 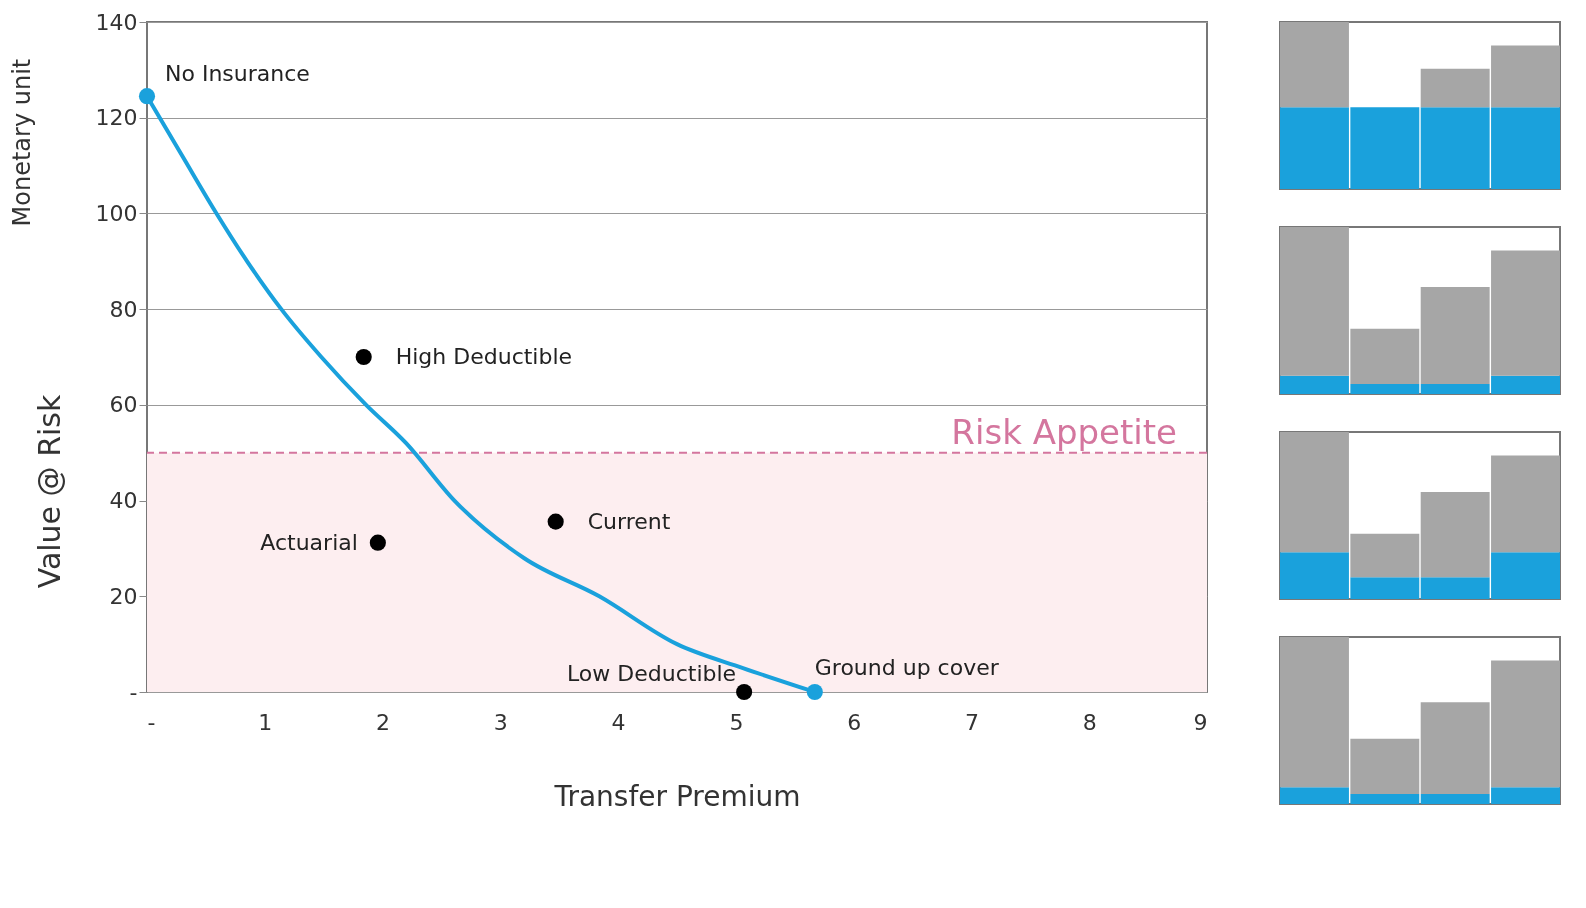 What do you see at coordinates (123, 405) in the screenshot?
I see `y-tick-label: 60` at bounding box center [123, 405].